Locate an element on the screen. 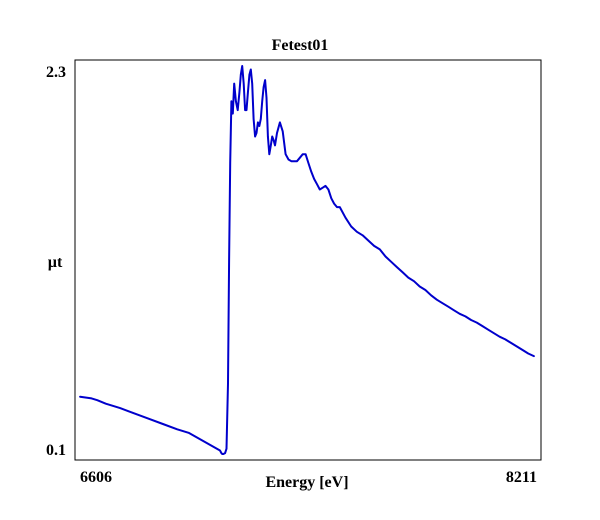  y-tick-label-min: 0.1 is located at coordinates (56, 450).